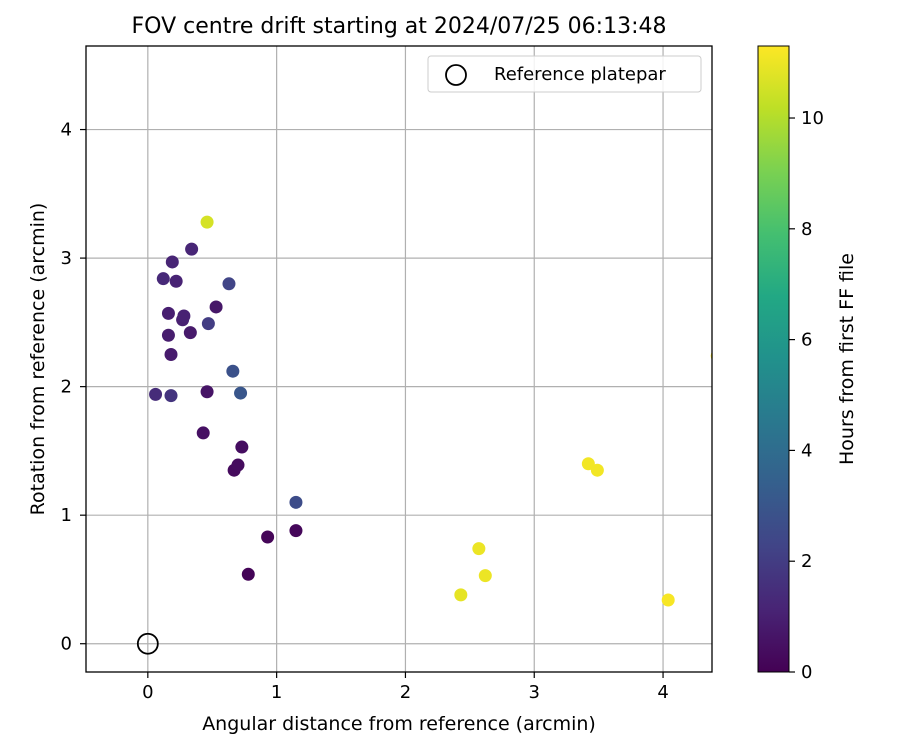  What do you see at coordinates (534, 692) in the screenshot?
I see `x-tick-label: 3` at bounding box center [534, 692].